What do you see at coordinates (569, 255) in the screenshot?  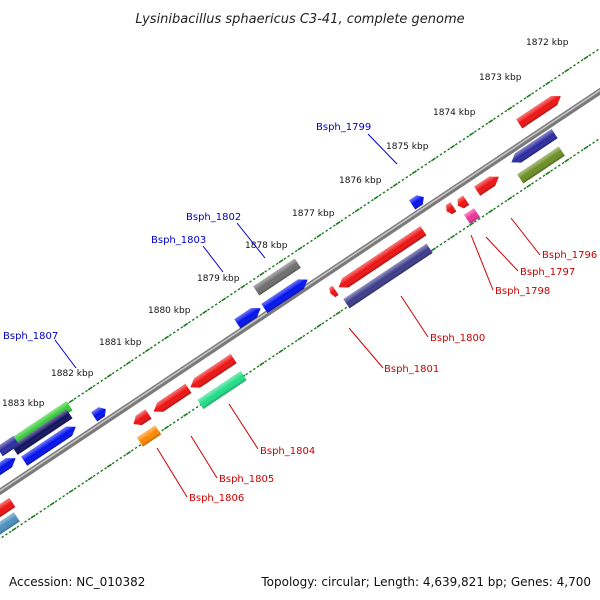 I see `gene-label: Bsph_1796` at bounding box center [569, 255].